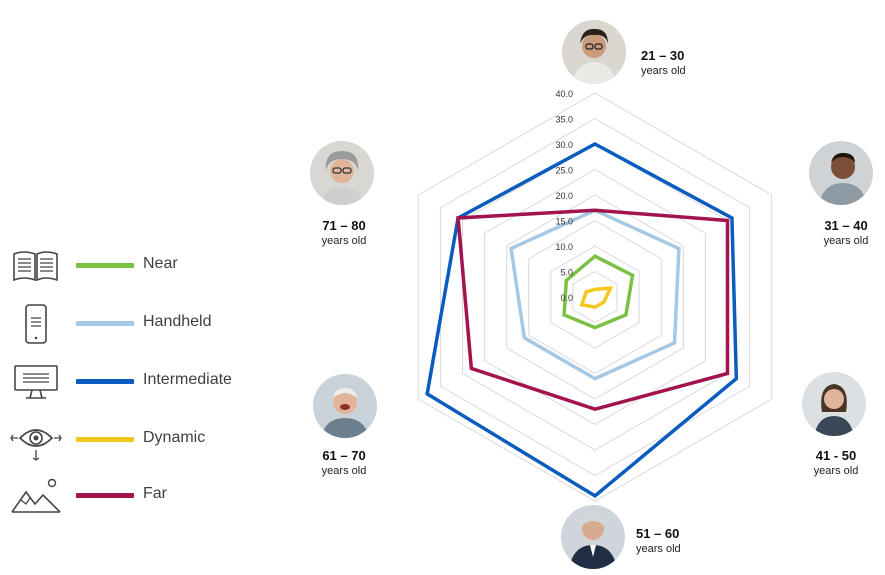 The height and width of the screenshot is (575, 885). I want to click on monitor-icon, so click(36, 382).